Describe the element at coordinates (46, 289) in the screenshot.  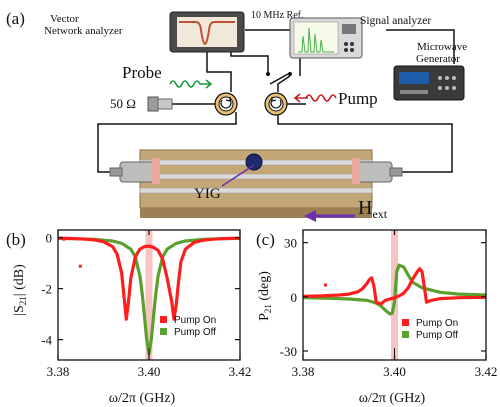
I see `y-tick-label: -2` at that location.